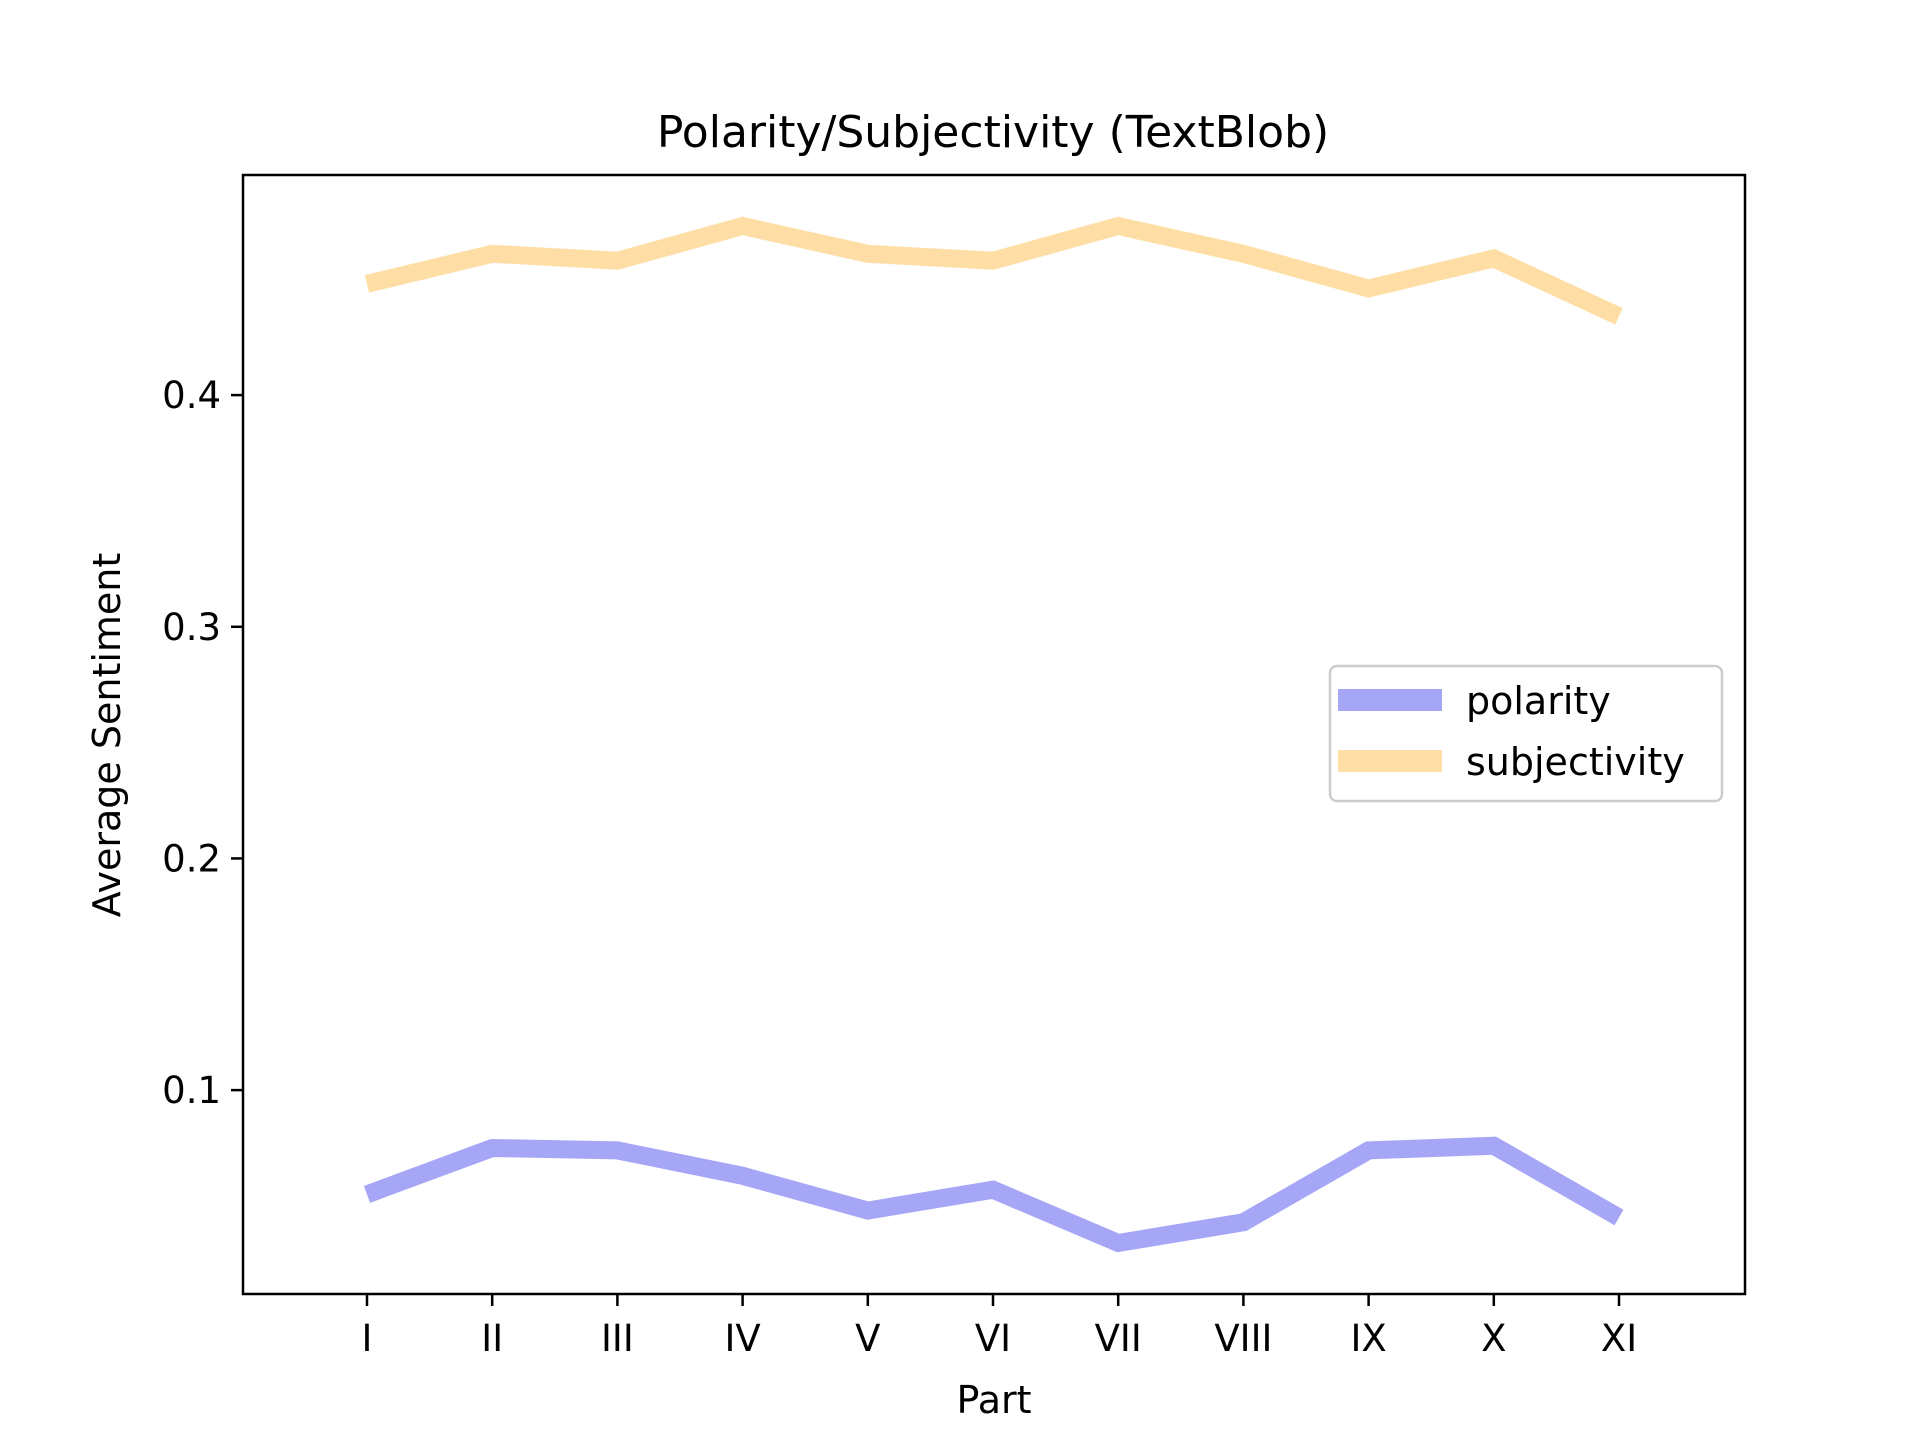 The width and height of the screenshot is (1920, 1440). Describe the element at coordinates (1118, 1338) in the screenshot. I see `x-tick-label: VII` at that location.